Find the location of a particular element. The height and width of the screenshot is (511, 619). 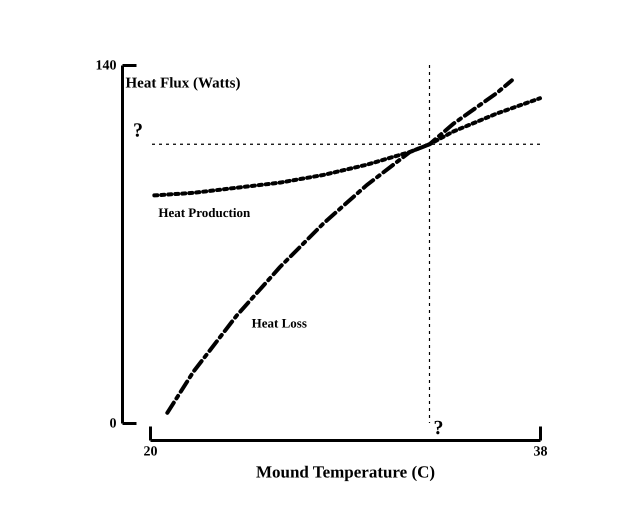

x-axis-title: Mound Temperature (C) is located at coordinates (346, 472).